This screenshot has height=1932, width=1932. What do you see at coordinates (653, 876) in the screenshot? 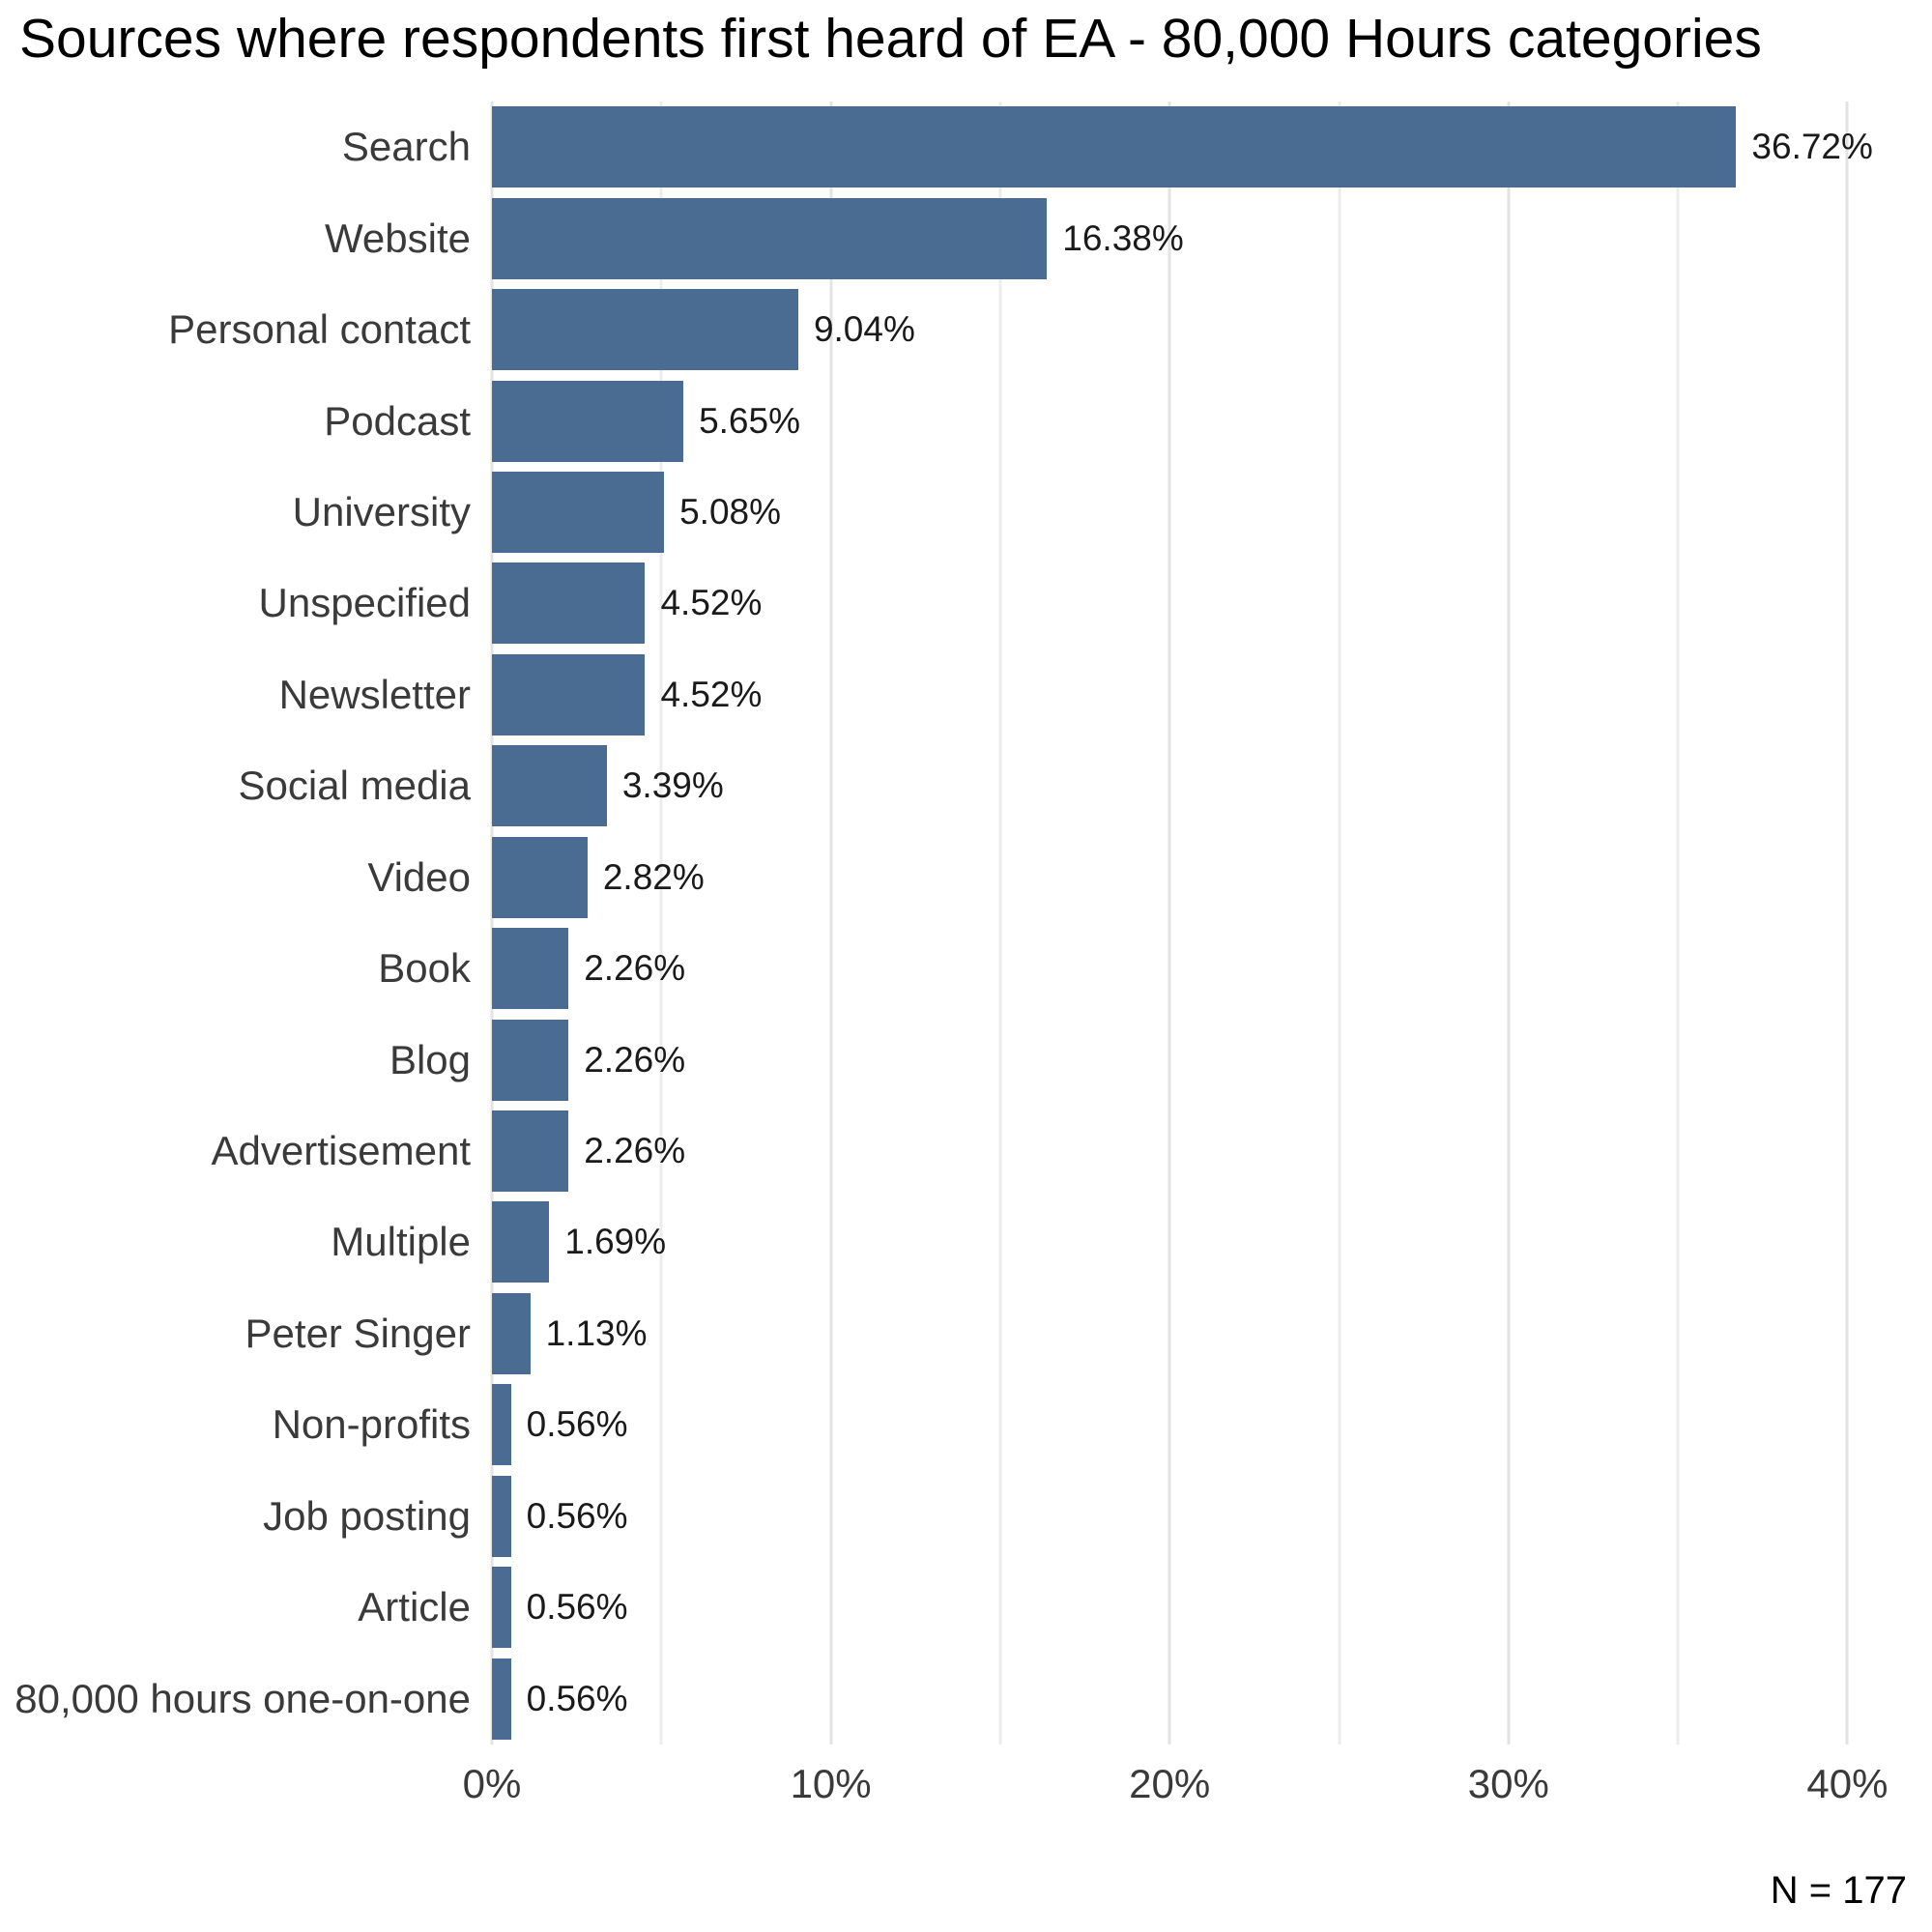
I see `value-label: 2.82%` at bounding box center [653, 876].